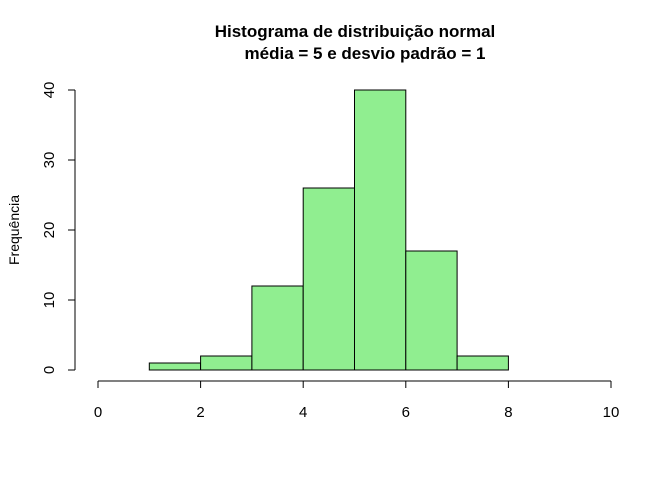  Describe the element at coordinates (508, 412) in the screenshot. I see `x-tick-label: 8` at that location.